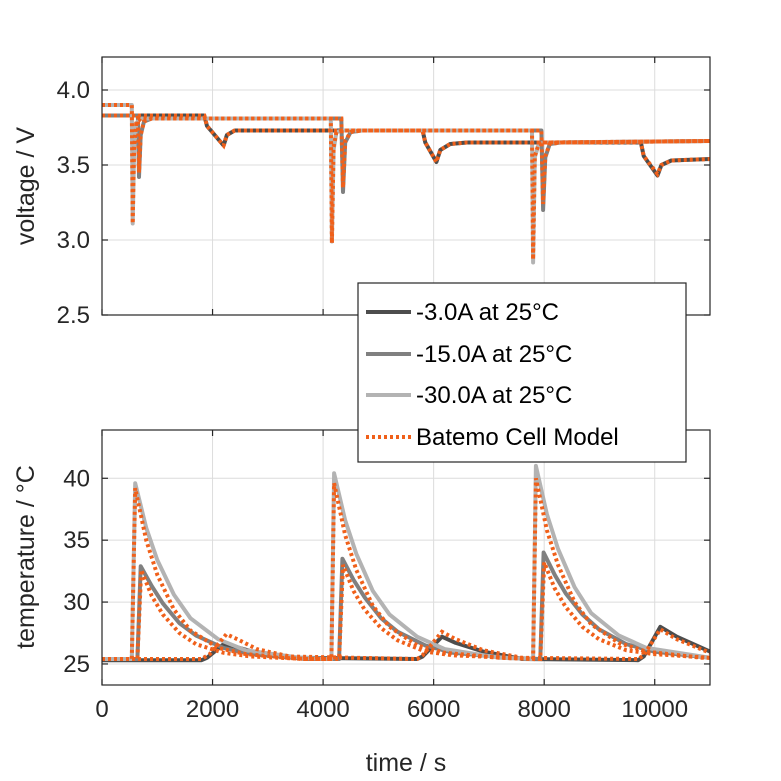 Image resolution: width=781 pixels, height=781 pixels. I want to click on x-tick-label: 2000, so click(212, 709).